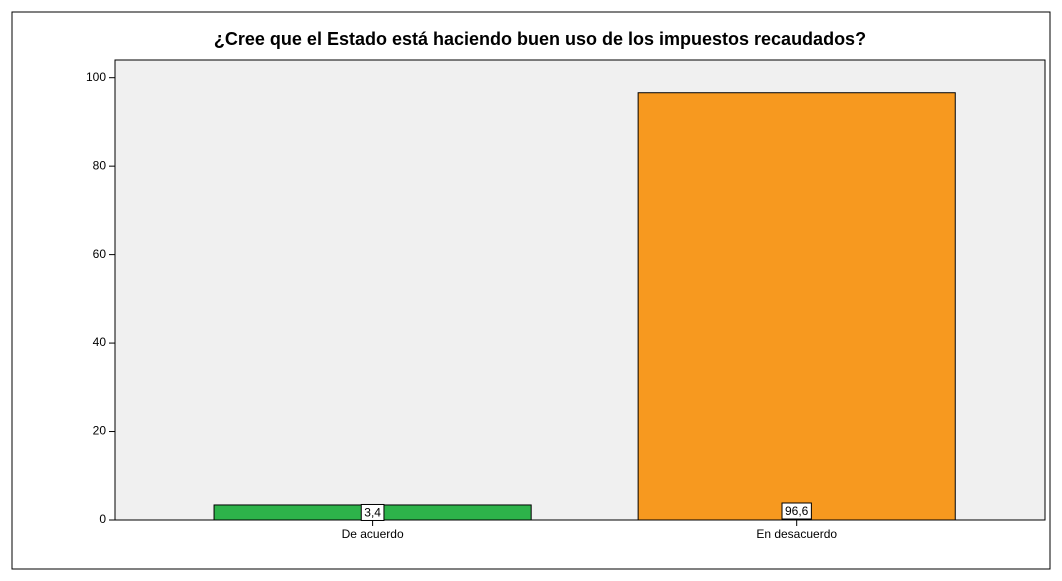 The width and height of the screenshot is (1062, 581). I want to click on x-tick-label: De acuerdo, so click(373, 534).